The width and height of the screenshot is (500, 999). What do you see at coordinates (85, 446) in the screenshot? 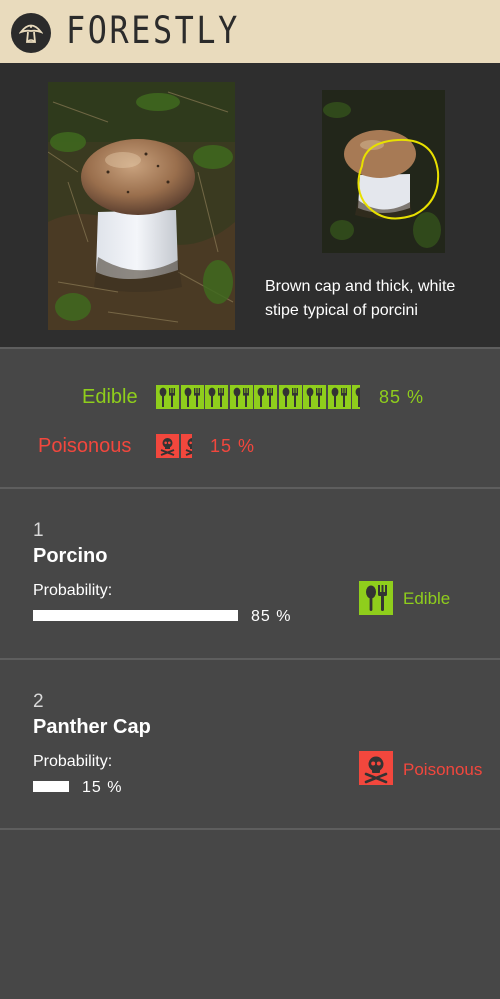
I see `poisonous-summary-label: Poisonous` at bounding box center [85, 446].